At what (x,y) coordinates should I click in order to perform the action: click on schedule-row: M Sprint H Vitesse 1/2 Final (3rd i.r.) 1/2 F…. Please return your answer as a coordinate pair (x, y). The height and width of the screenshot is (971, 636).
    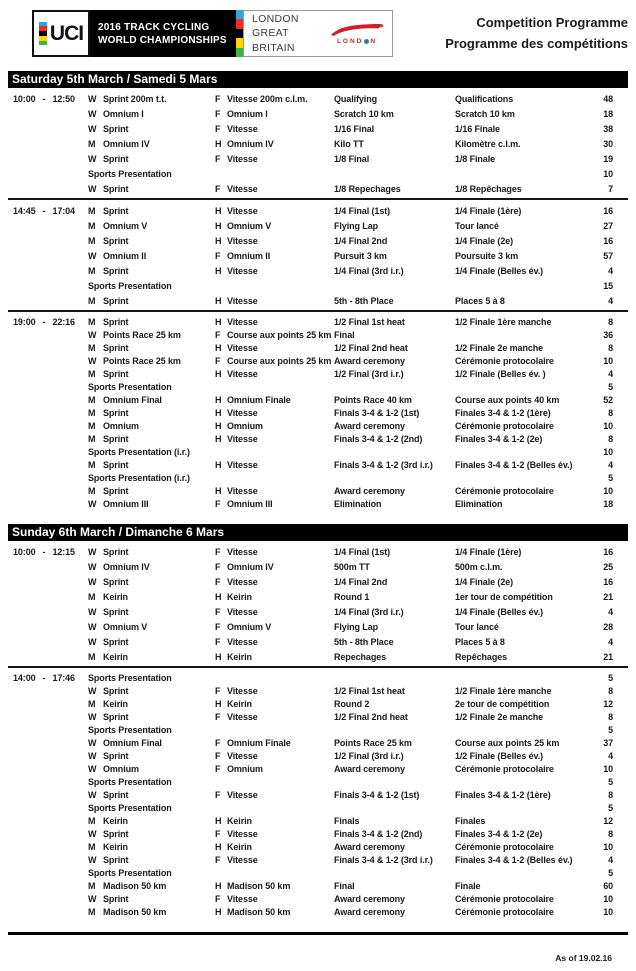
    Looking at the image, I should click on (318, 373).